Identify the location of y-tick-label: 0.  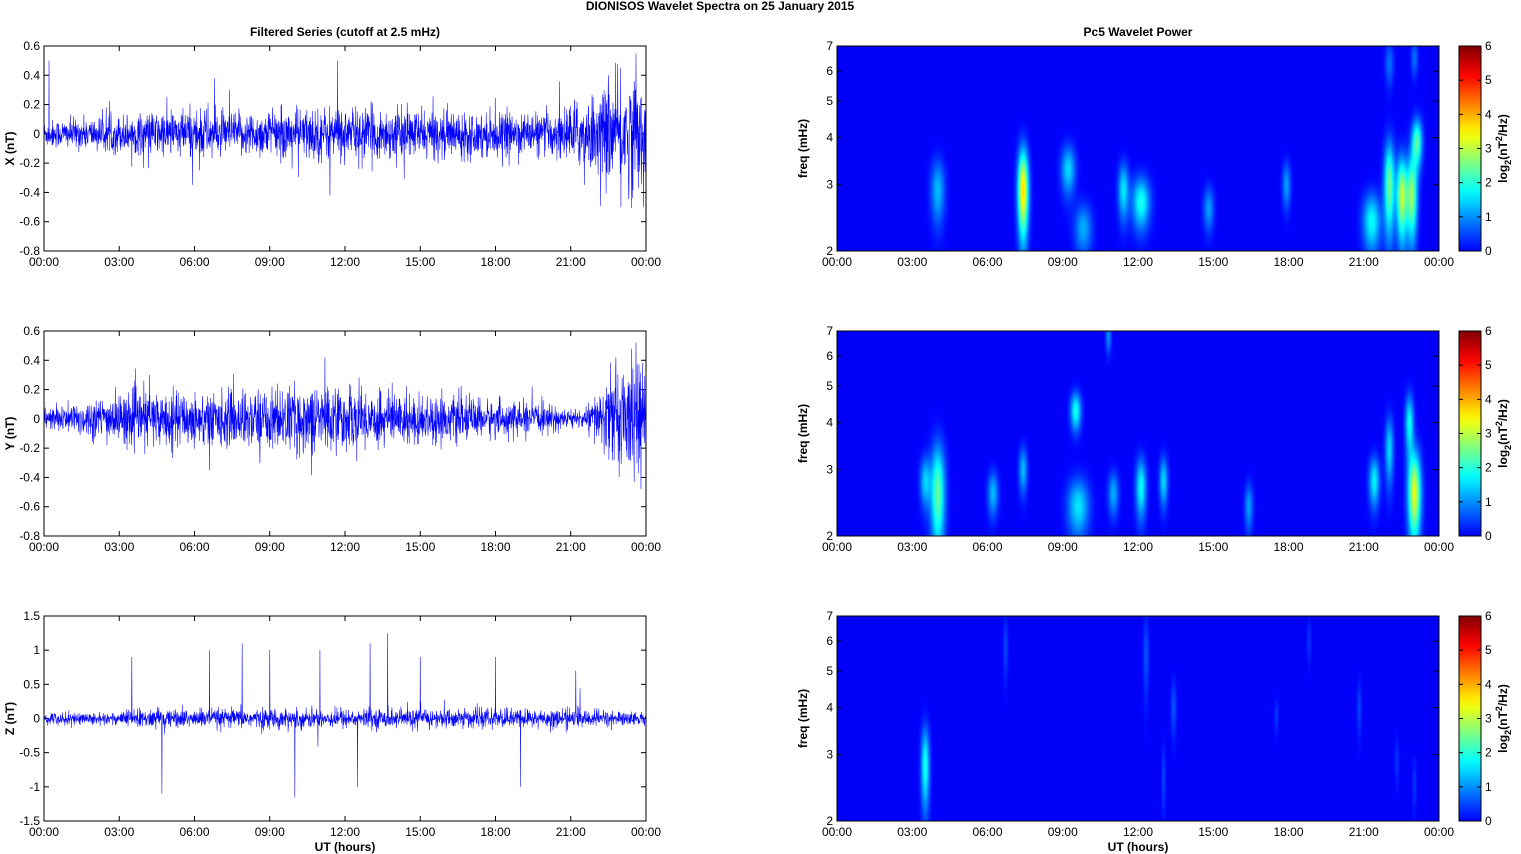
(36, 419).